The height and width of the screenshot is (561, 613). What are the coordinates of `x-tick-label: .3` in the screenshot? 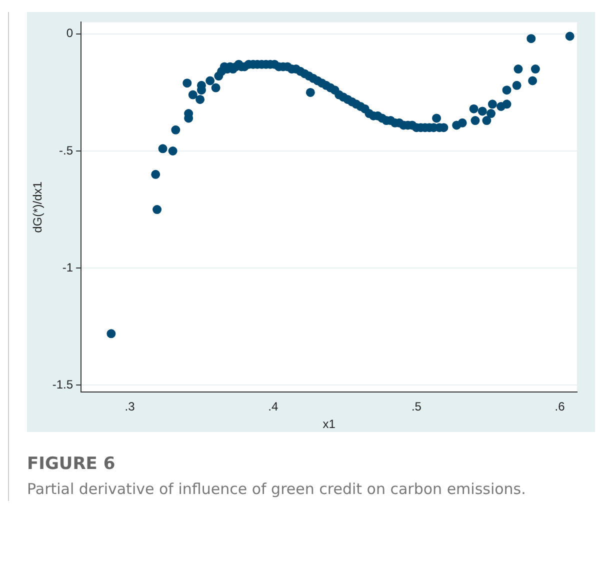 It's located at (130, 407).